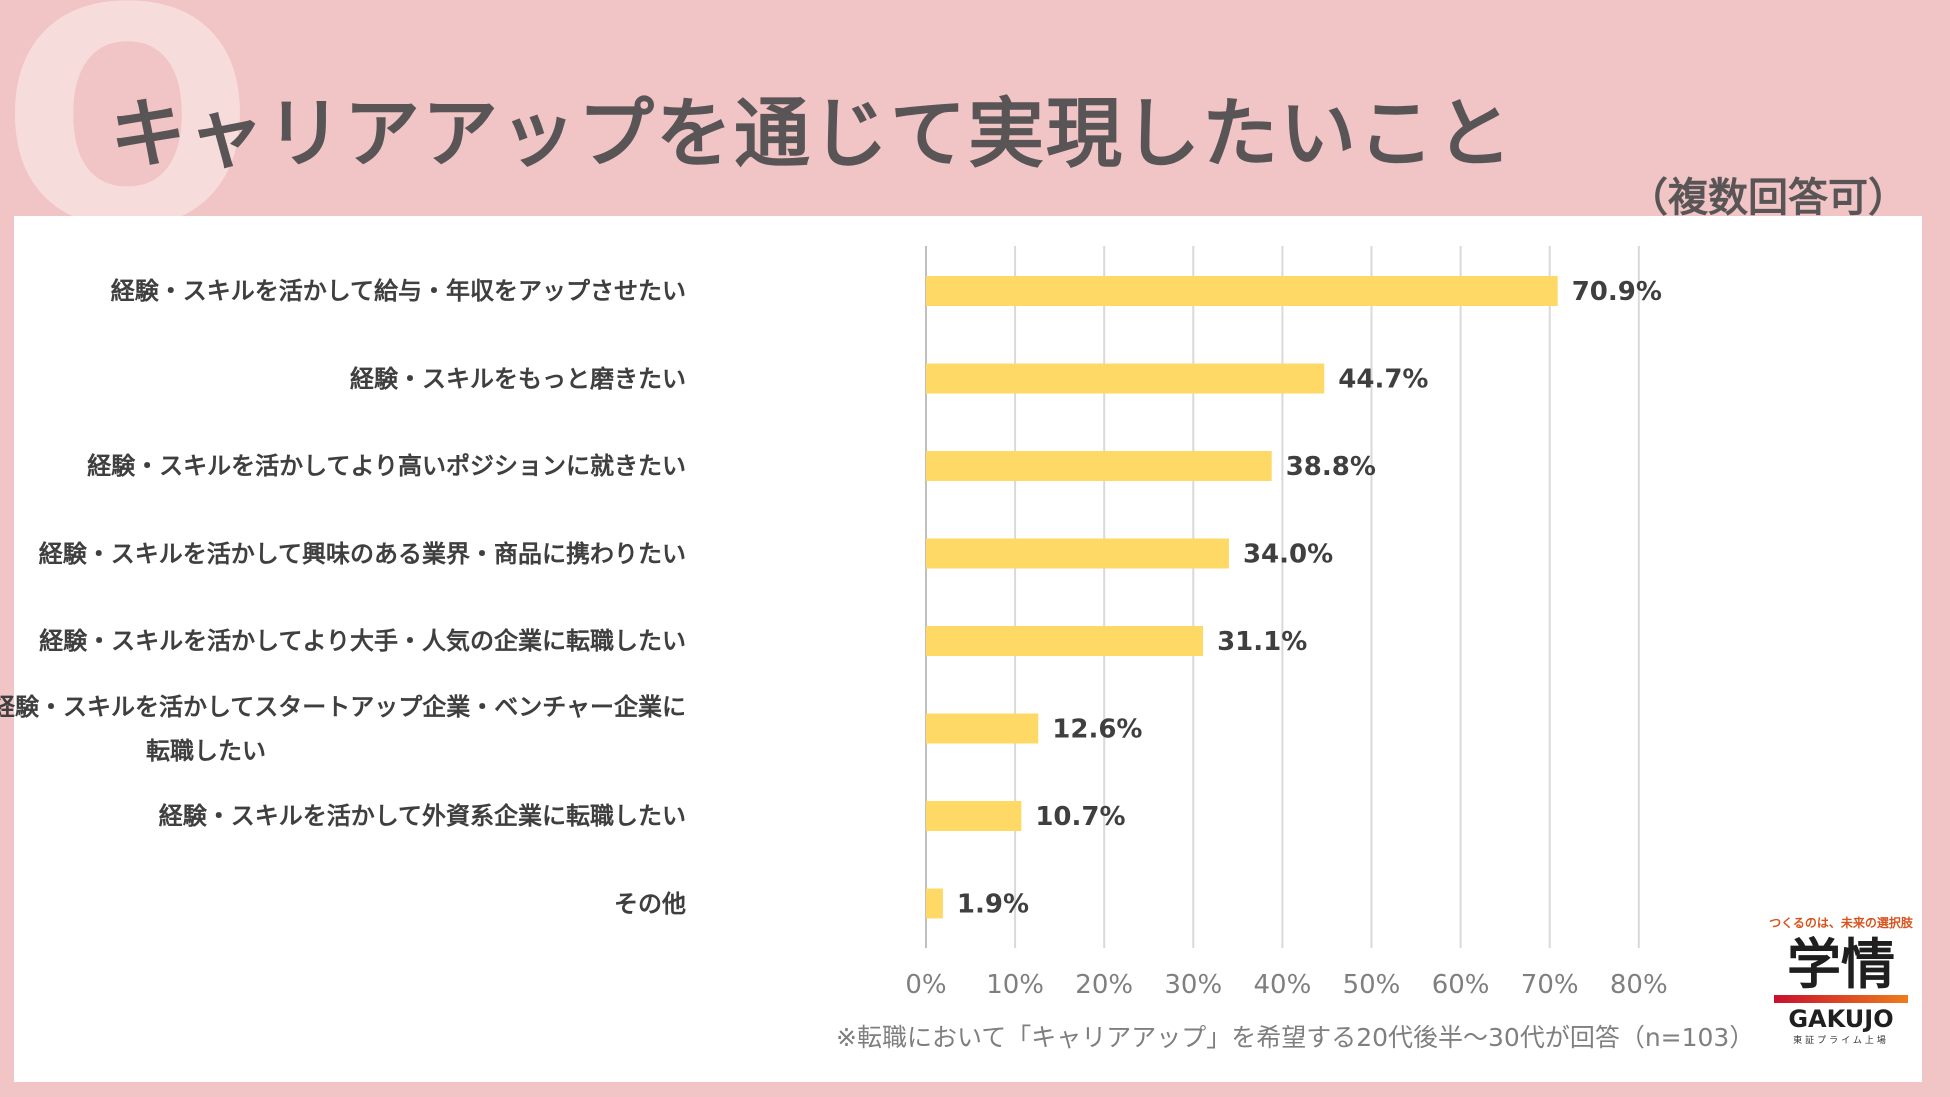  What do you see at coordinates (422, 816) in the screenshot?
I see `category-label-line: 経験・スキルを活かして外資系企業に転職したい` at bounding box center [422, 816].